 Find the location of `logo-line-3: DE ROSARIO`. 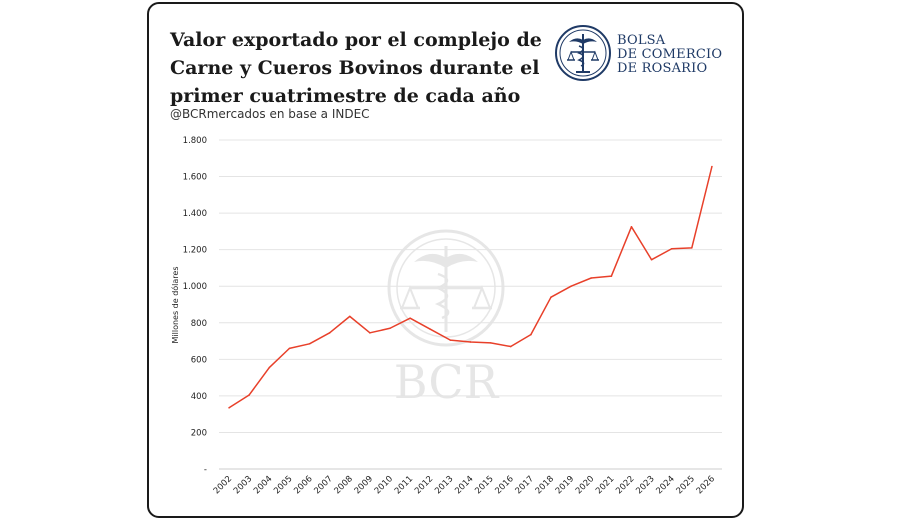

logo-line-3: DE ROSARIO is located at coordinates (662, 68).